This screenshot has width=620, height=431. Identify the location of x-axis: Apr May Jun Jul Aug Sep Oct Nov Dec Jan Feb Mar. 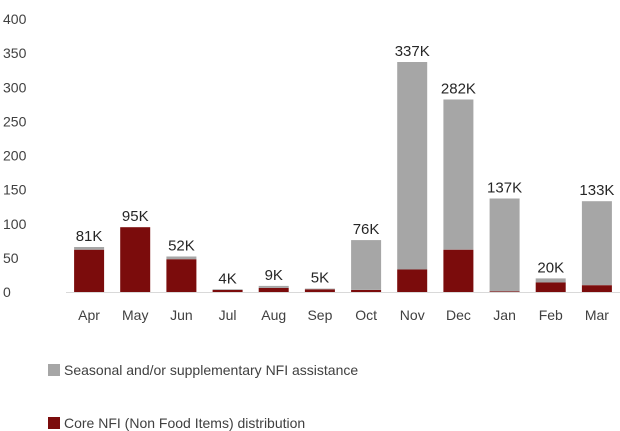
(343, 307).